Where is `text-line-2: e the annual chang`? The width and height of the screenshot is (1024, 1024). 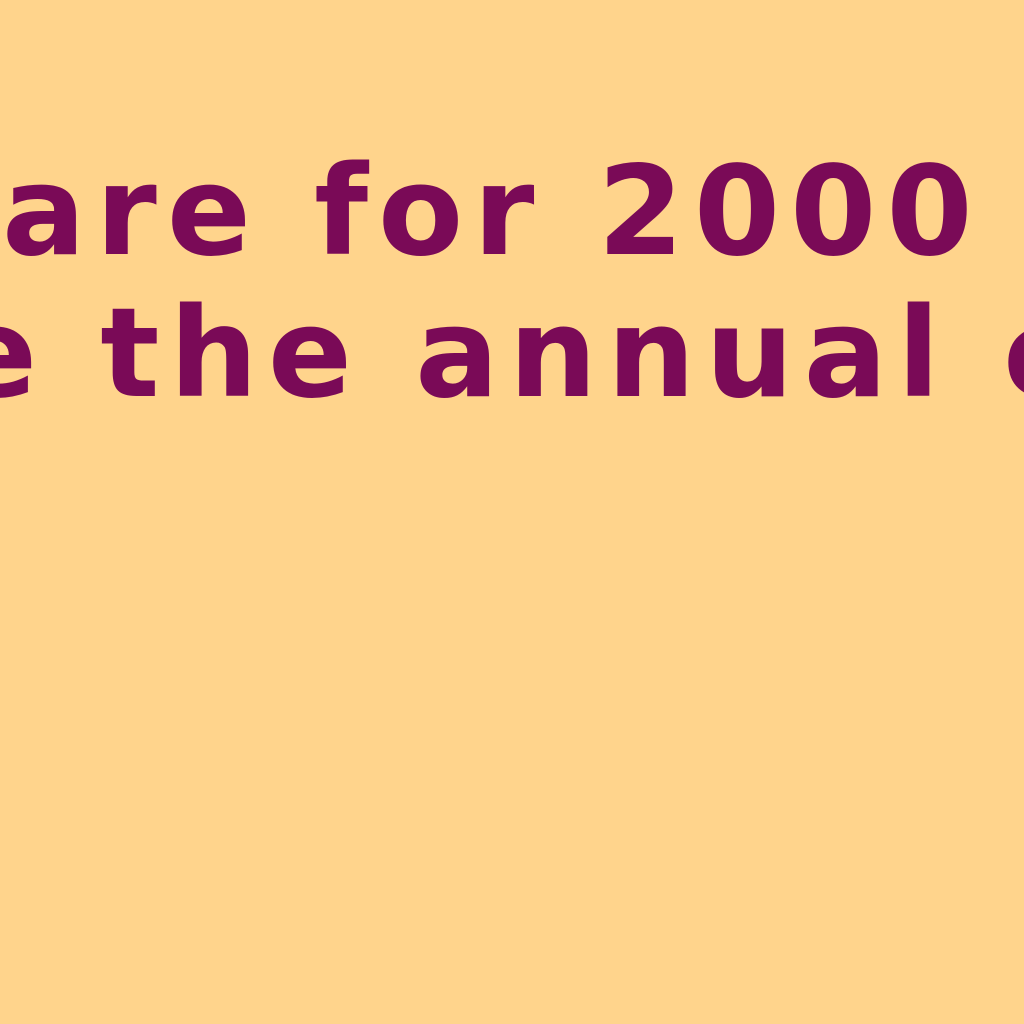 text-line-2: e the annual chang is located at coordinates (512, 354).